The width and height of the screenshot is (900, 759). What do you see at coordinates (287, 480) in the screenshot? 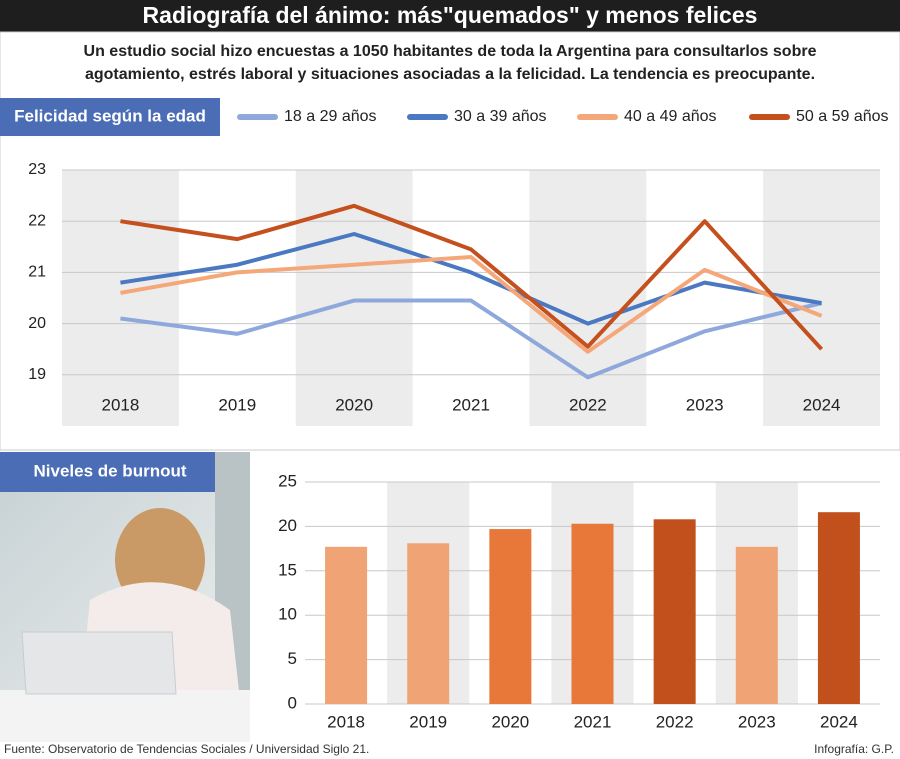
I see `y-tick-label: 25` at bounding box center [287, 480].